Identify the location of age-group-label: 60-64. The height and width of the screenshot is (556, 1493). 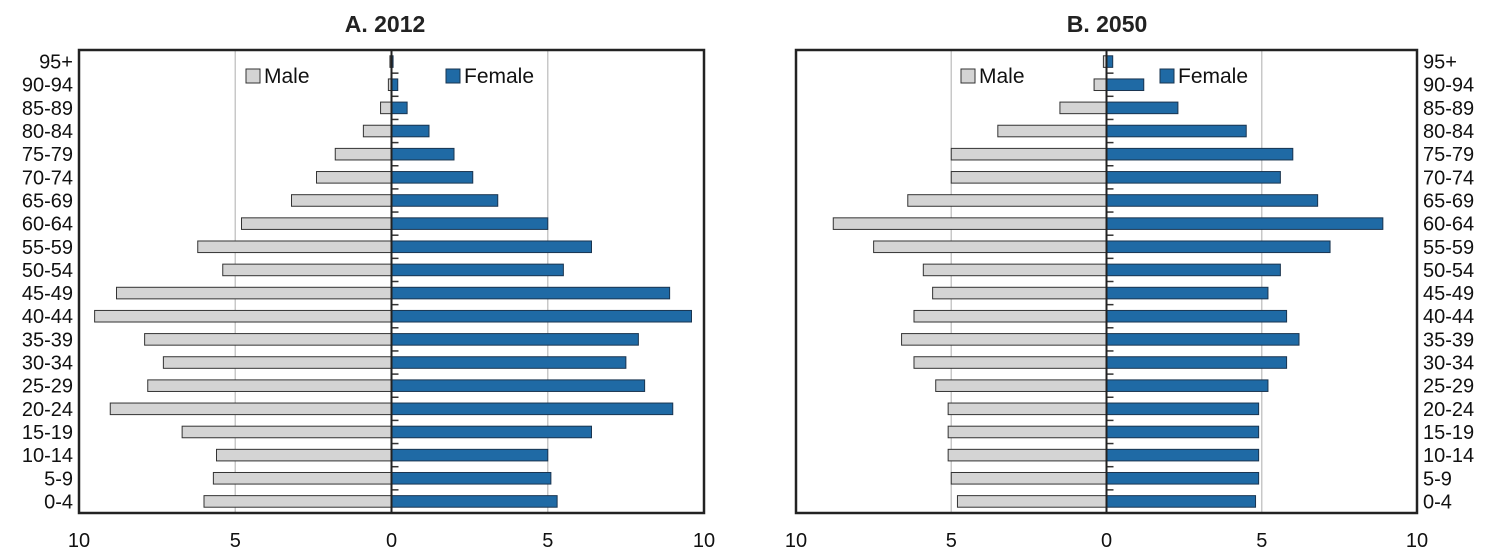
(1448, 225).